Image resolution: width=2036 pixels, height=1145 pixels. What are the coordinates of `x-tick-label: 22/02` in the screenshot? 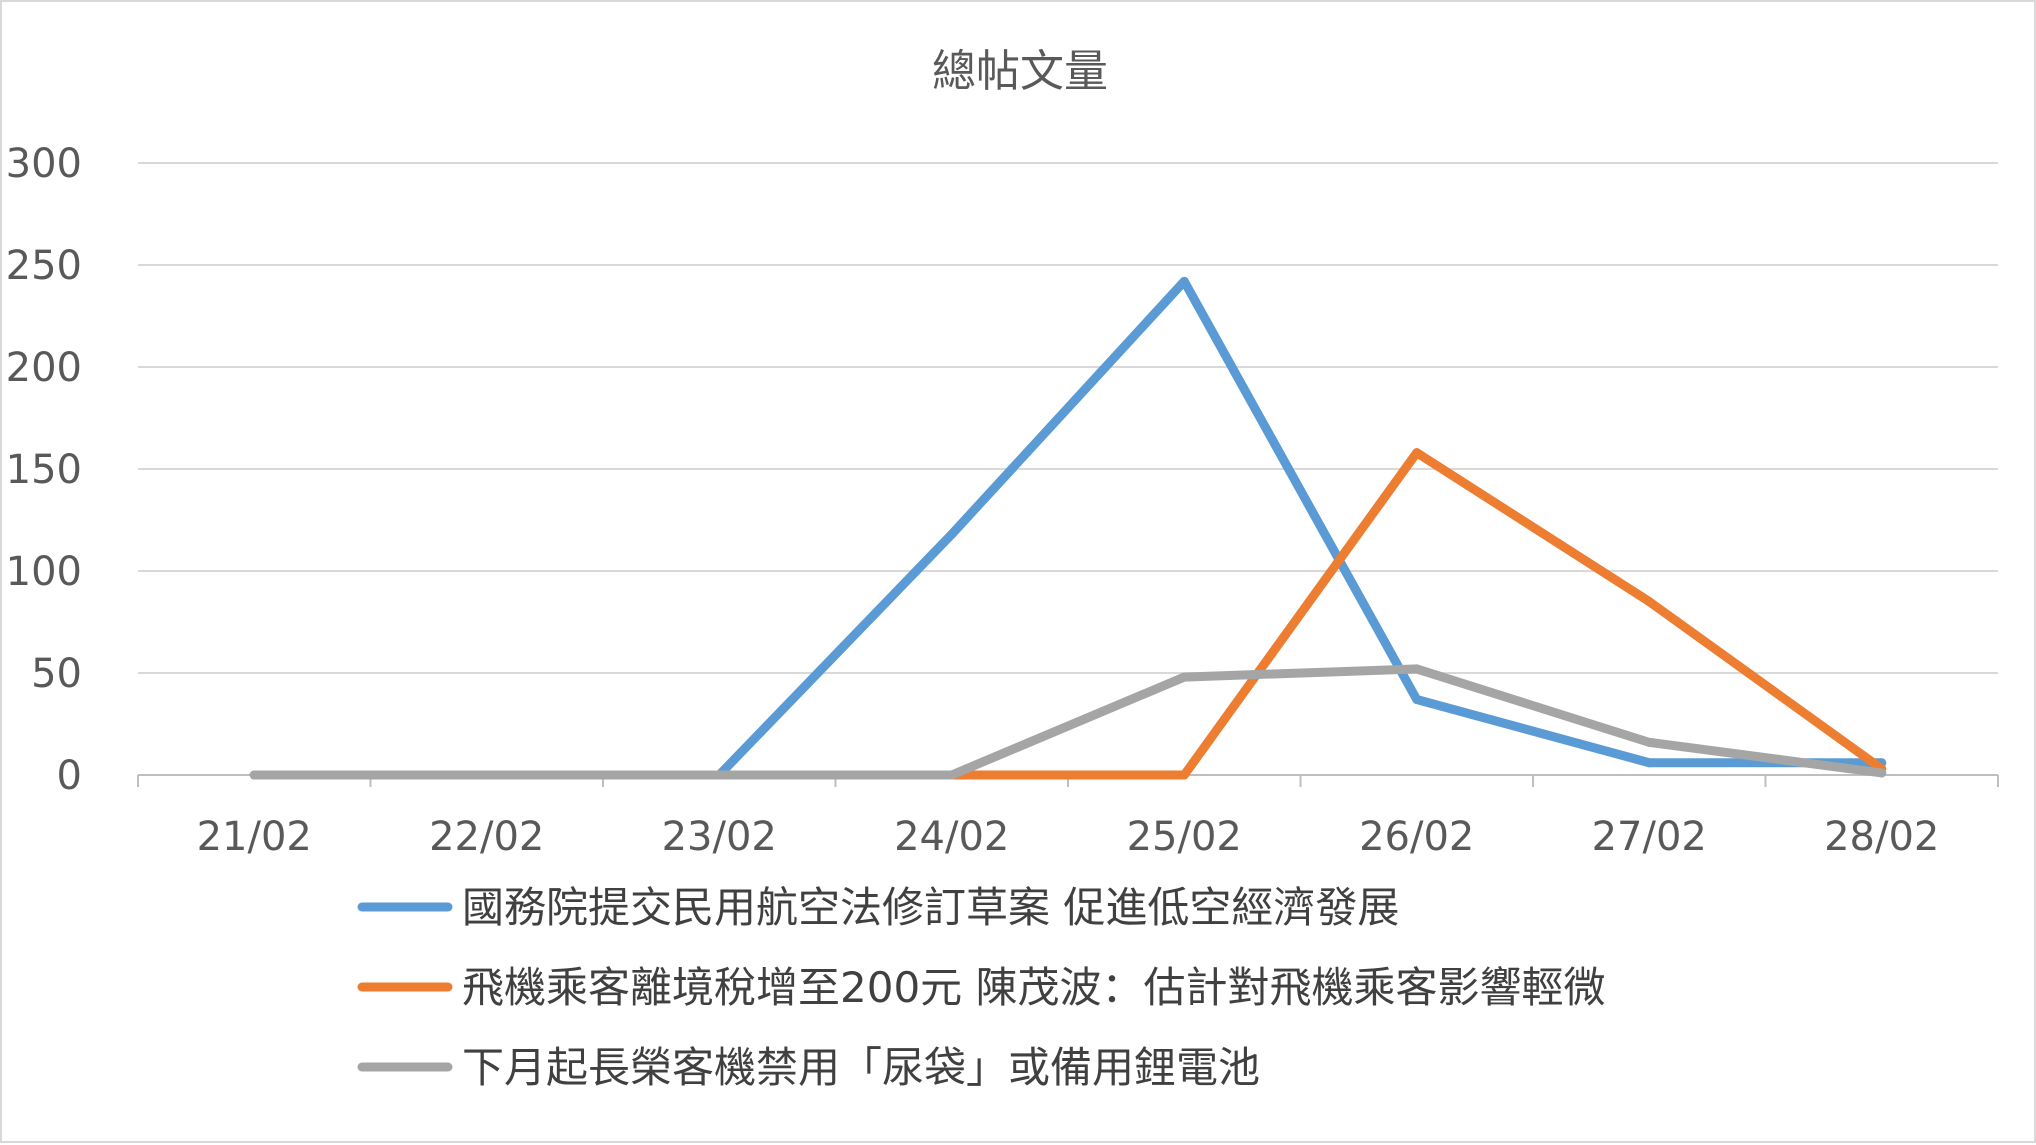 It's located at (486, 837).